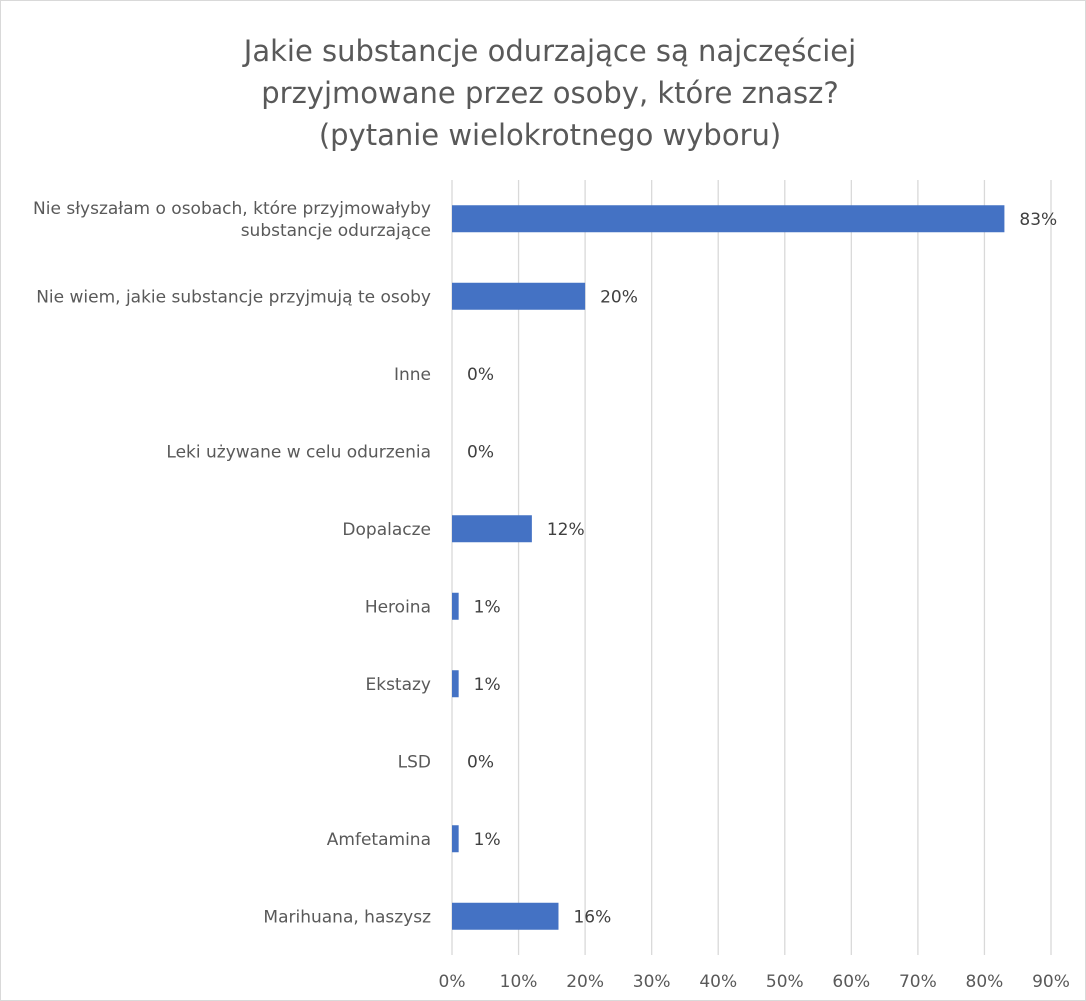 The width and height of the screenshot is (1086, 1001). Describe the element at coordinates (412, 375) in the screenshot. I see `category-label: Inne` at that location.